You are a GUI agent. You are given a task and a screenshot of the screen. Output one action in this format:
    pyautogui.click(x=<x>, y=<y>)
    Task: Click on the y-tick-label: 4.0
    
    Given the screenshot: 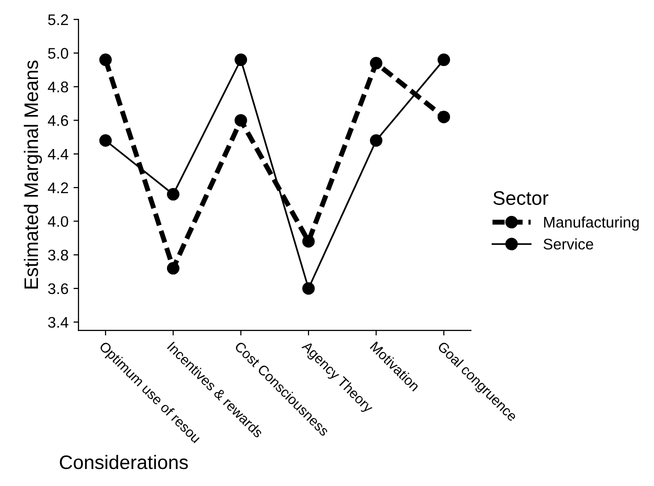 What is the action you would take?
    pyautogui.click(x=58, y=221)
    